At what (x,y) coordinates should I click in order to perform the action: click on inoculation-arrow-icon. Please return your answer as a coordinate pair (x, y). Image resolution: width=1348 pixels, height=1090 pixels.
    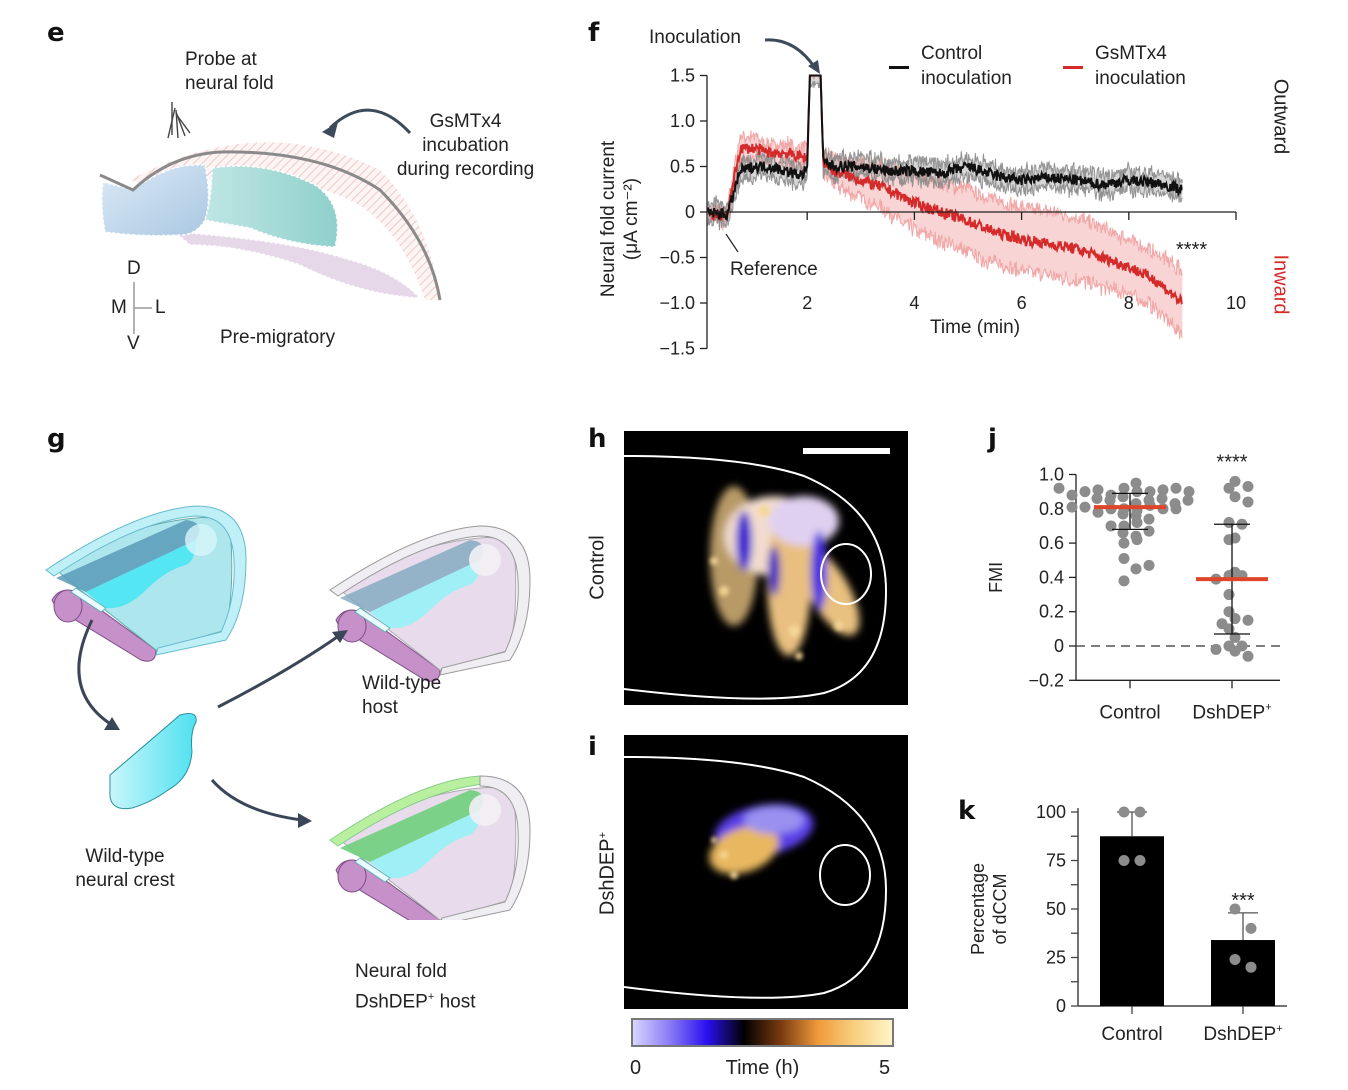
    Looking at the image, I should click on (792, 56).